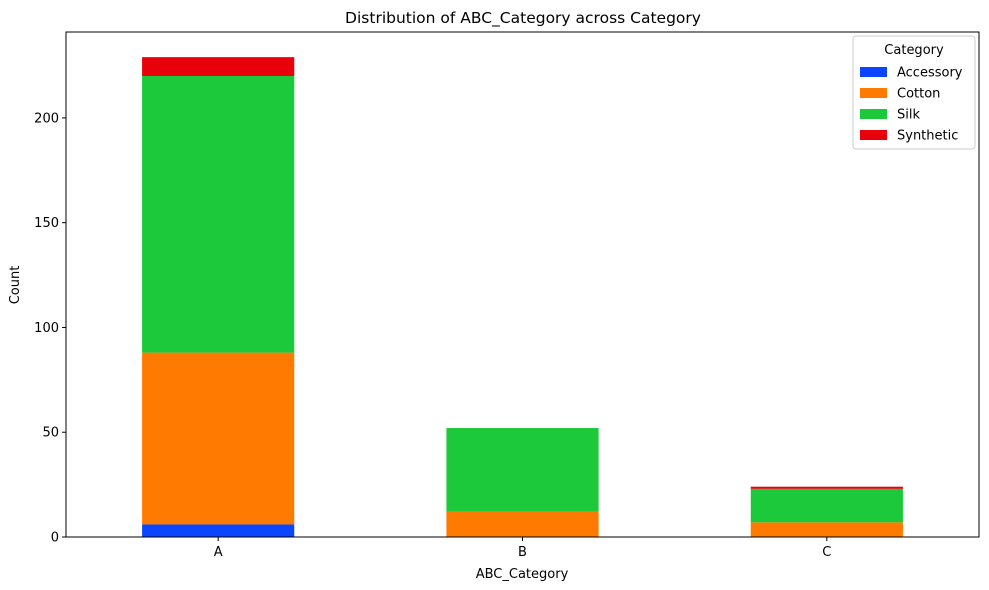  Describe the element at coordinates (218, 530) in the screenshot. I see `bar-A-accessory` at that location.